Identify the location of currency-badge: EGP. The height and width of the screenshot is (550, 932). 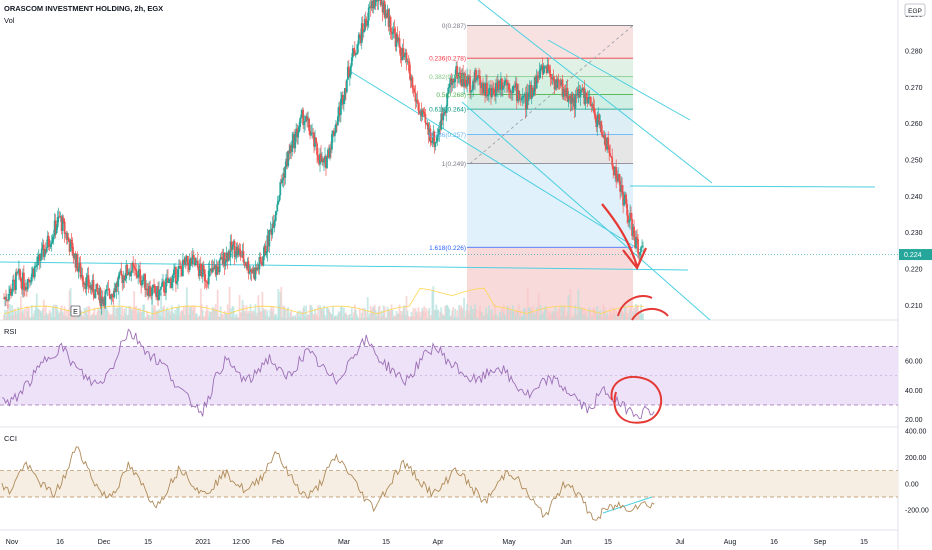
(915, 10).